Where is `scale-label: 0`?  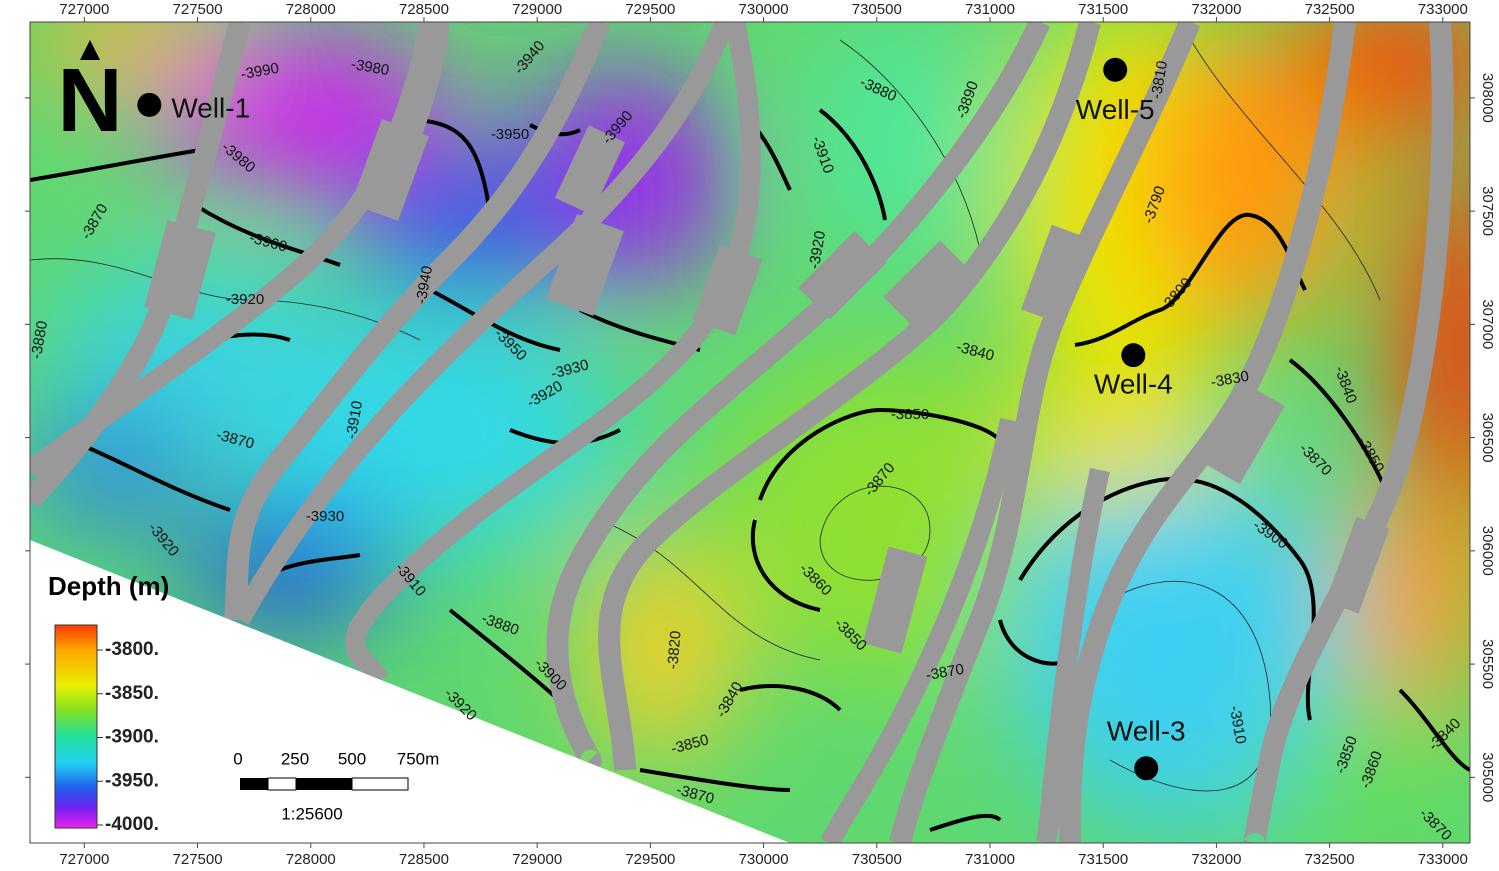 scale-label: 0 is located at coordinates (237, 758).